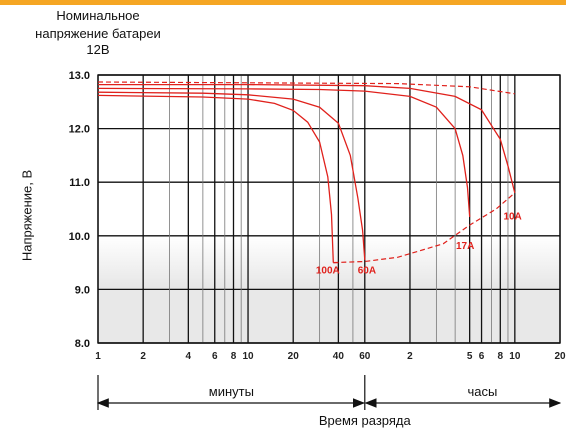  What do you see at coordinates (512, 217) in the screenshot?
I see `curve-label-10a: 10A` at bounding box center [512, 217].